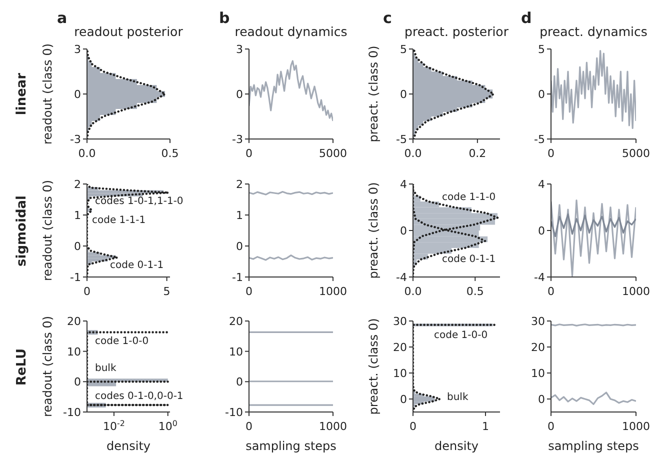 This screenshot has height=456, width=654. Describe the element at coordinates (477, 153) in the screenshot. I see `x-tick-label: 0.2` at that location.